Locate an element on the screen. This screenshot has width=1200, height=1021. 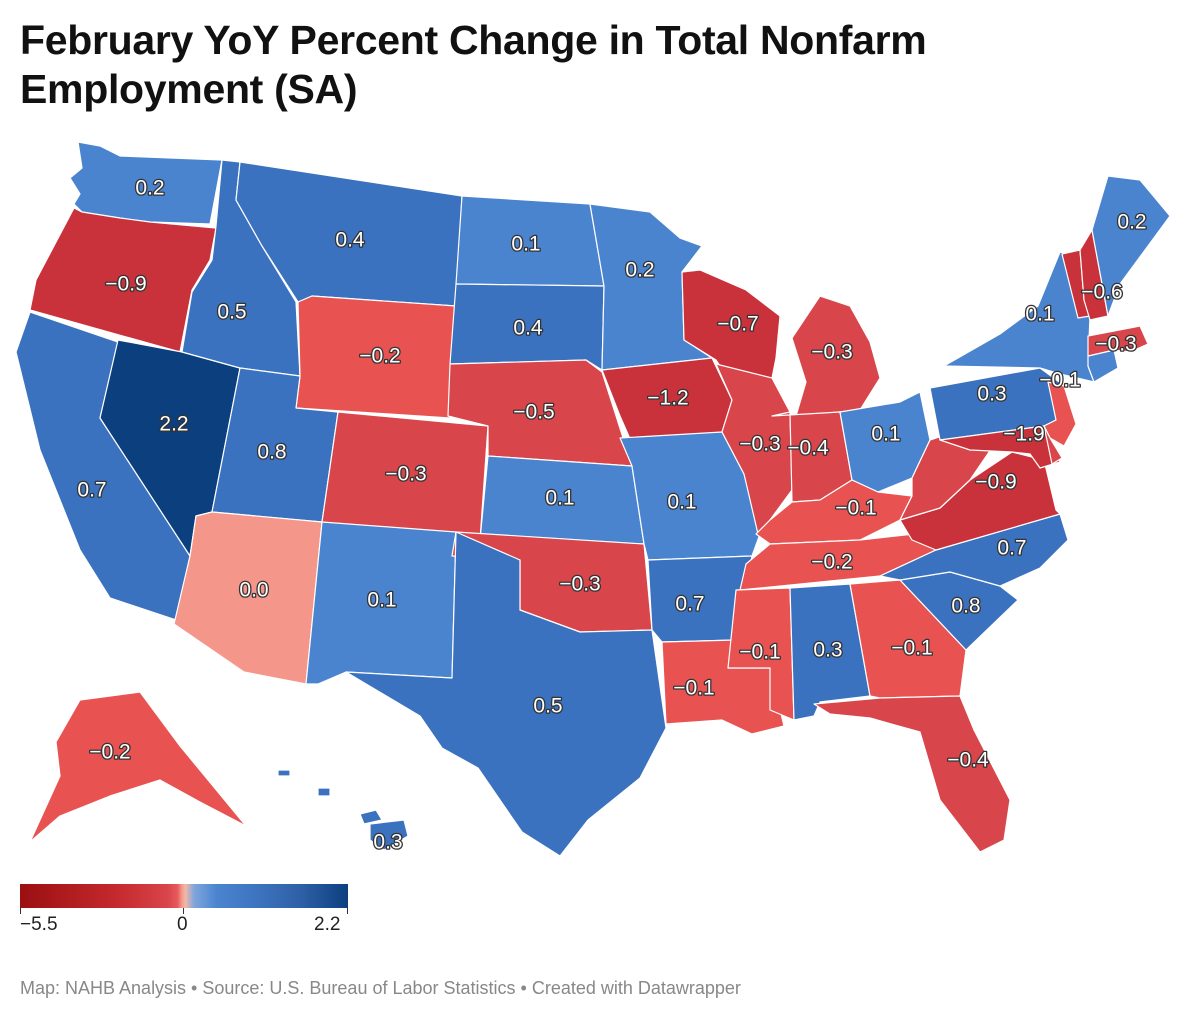
legend-label-mid: 0 is located at coordinates (182, 924).